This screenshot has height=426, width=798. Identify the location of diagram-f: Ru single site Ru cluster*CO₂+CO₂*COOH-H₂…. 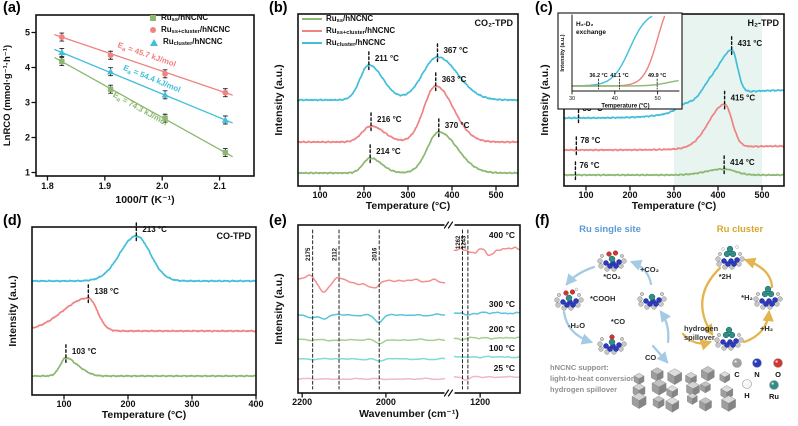
(666, 318).